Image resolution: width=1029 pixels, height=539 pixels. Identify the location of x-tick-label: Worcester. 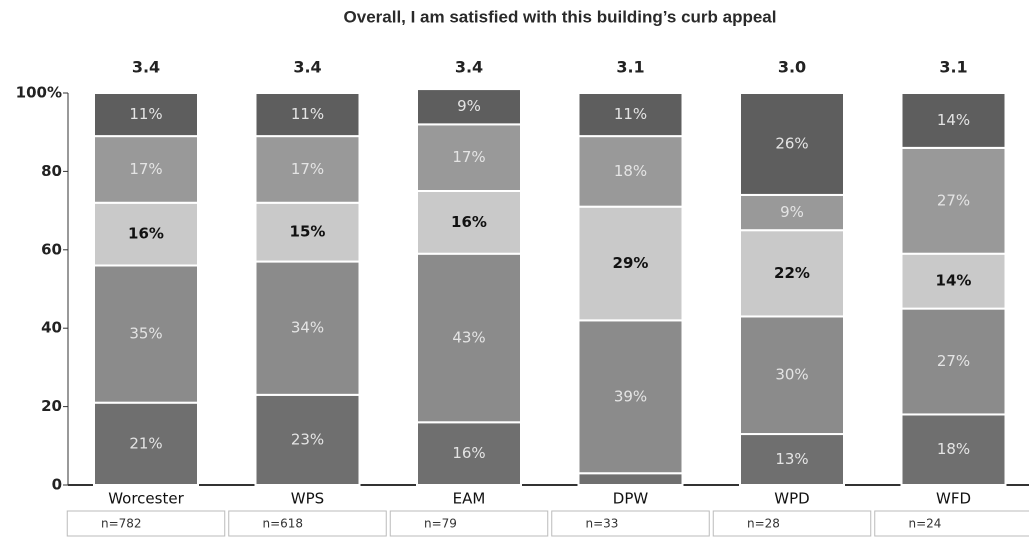
(146, 499).